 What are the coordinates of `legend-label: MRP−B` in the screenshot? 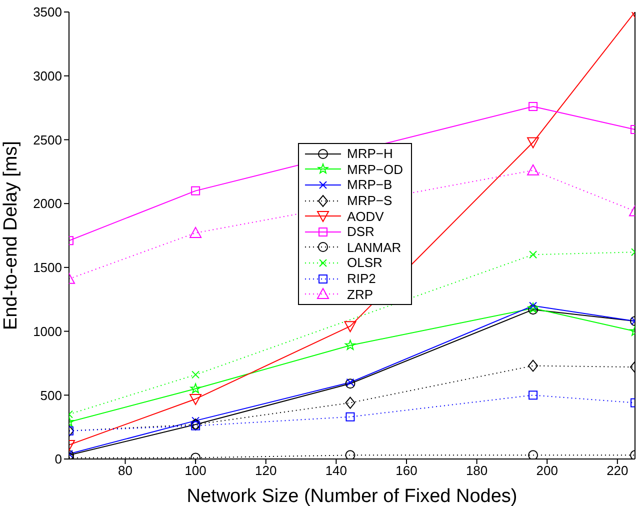 It's located at (369, 184).